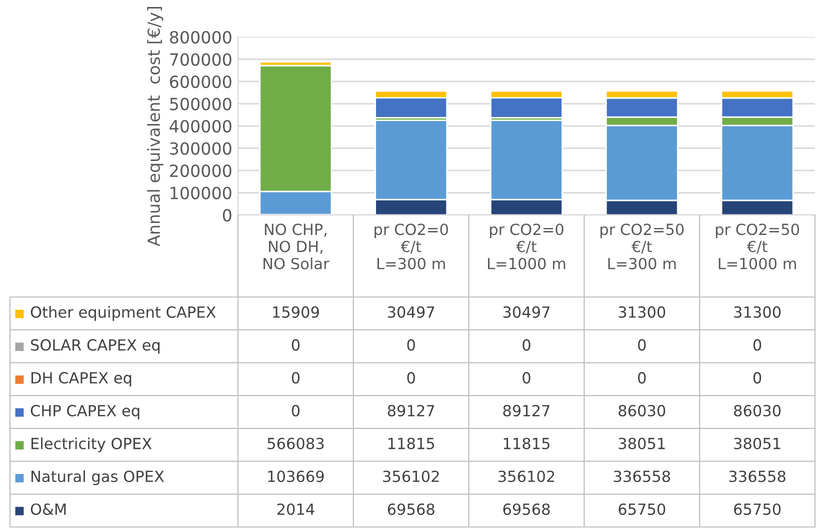 The height and width of the screenshot is (529, 817). Describe the element at coordinates (527, 247) in the screenshot. I see `x-tick-label: pr CO2=0 €/t L=1000 m` at that location.